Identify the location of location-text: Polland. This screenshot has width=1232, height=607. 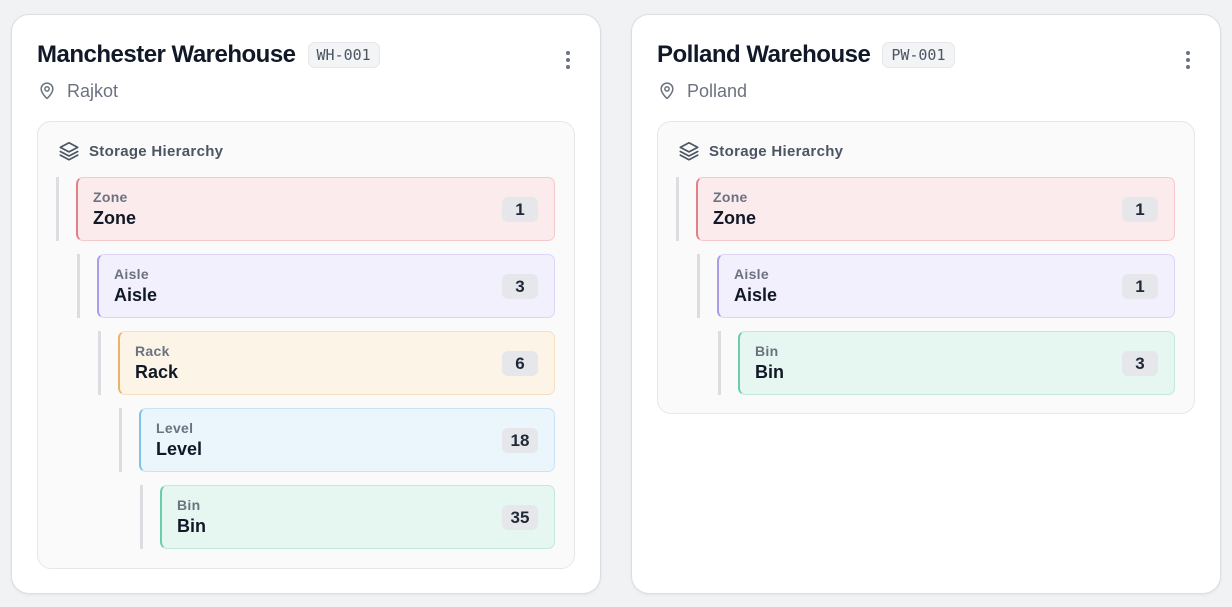
(717, 90).